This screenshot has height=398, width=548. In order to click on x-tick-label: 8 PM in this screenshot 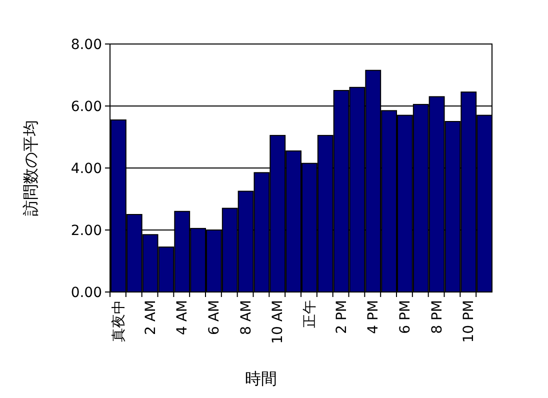, I will do `click(437, 317)`.